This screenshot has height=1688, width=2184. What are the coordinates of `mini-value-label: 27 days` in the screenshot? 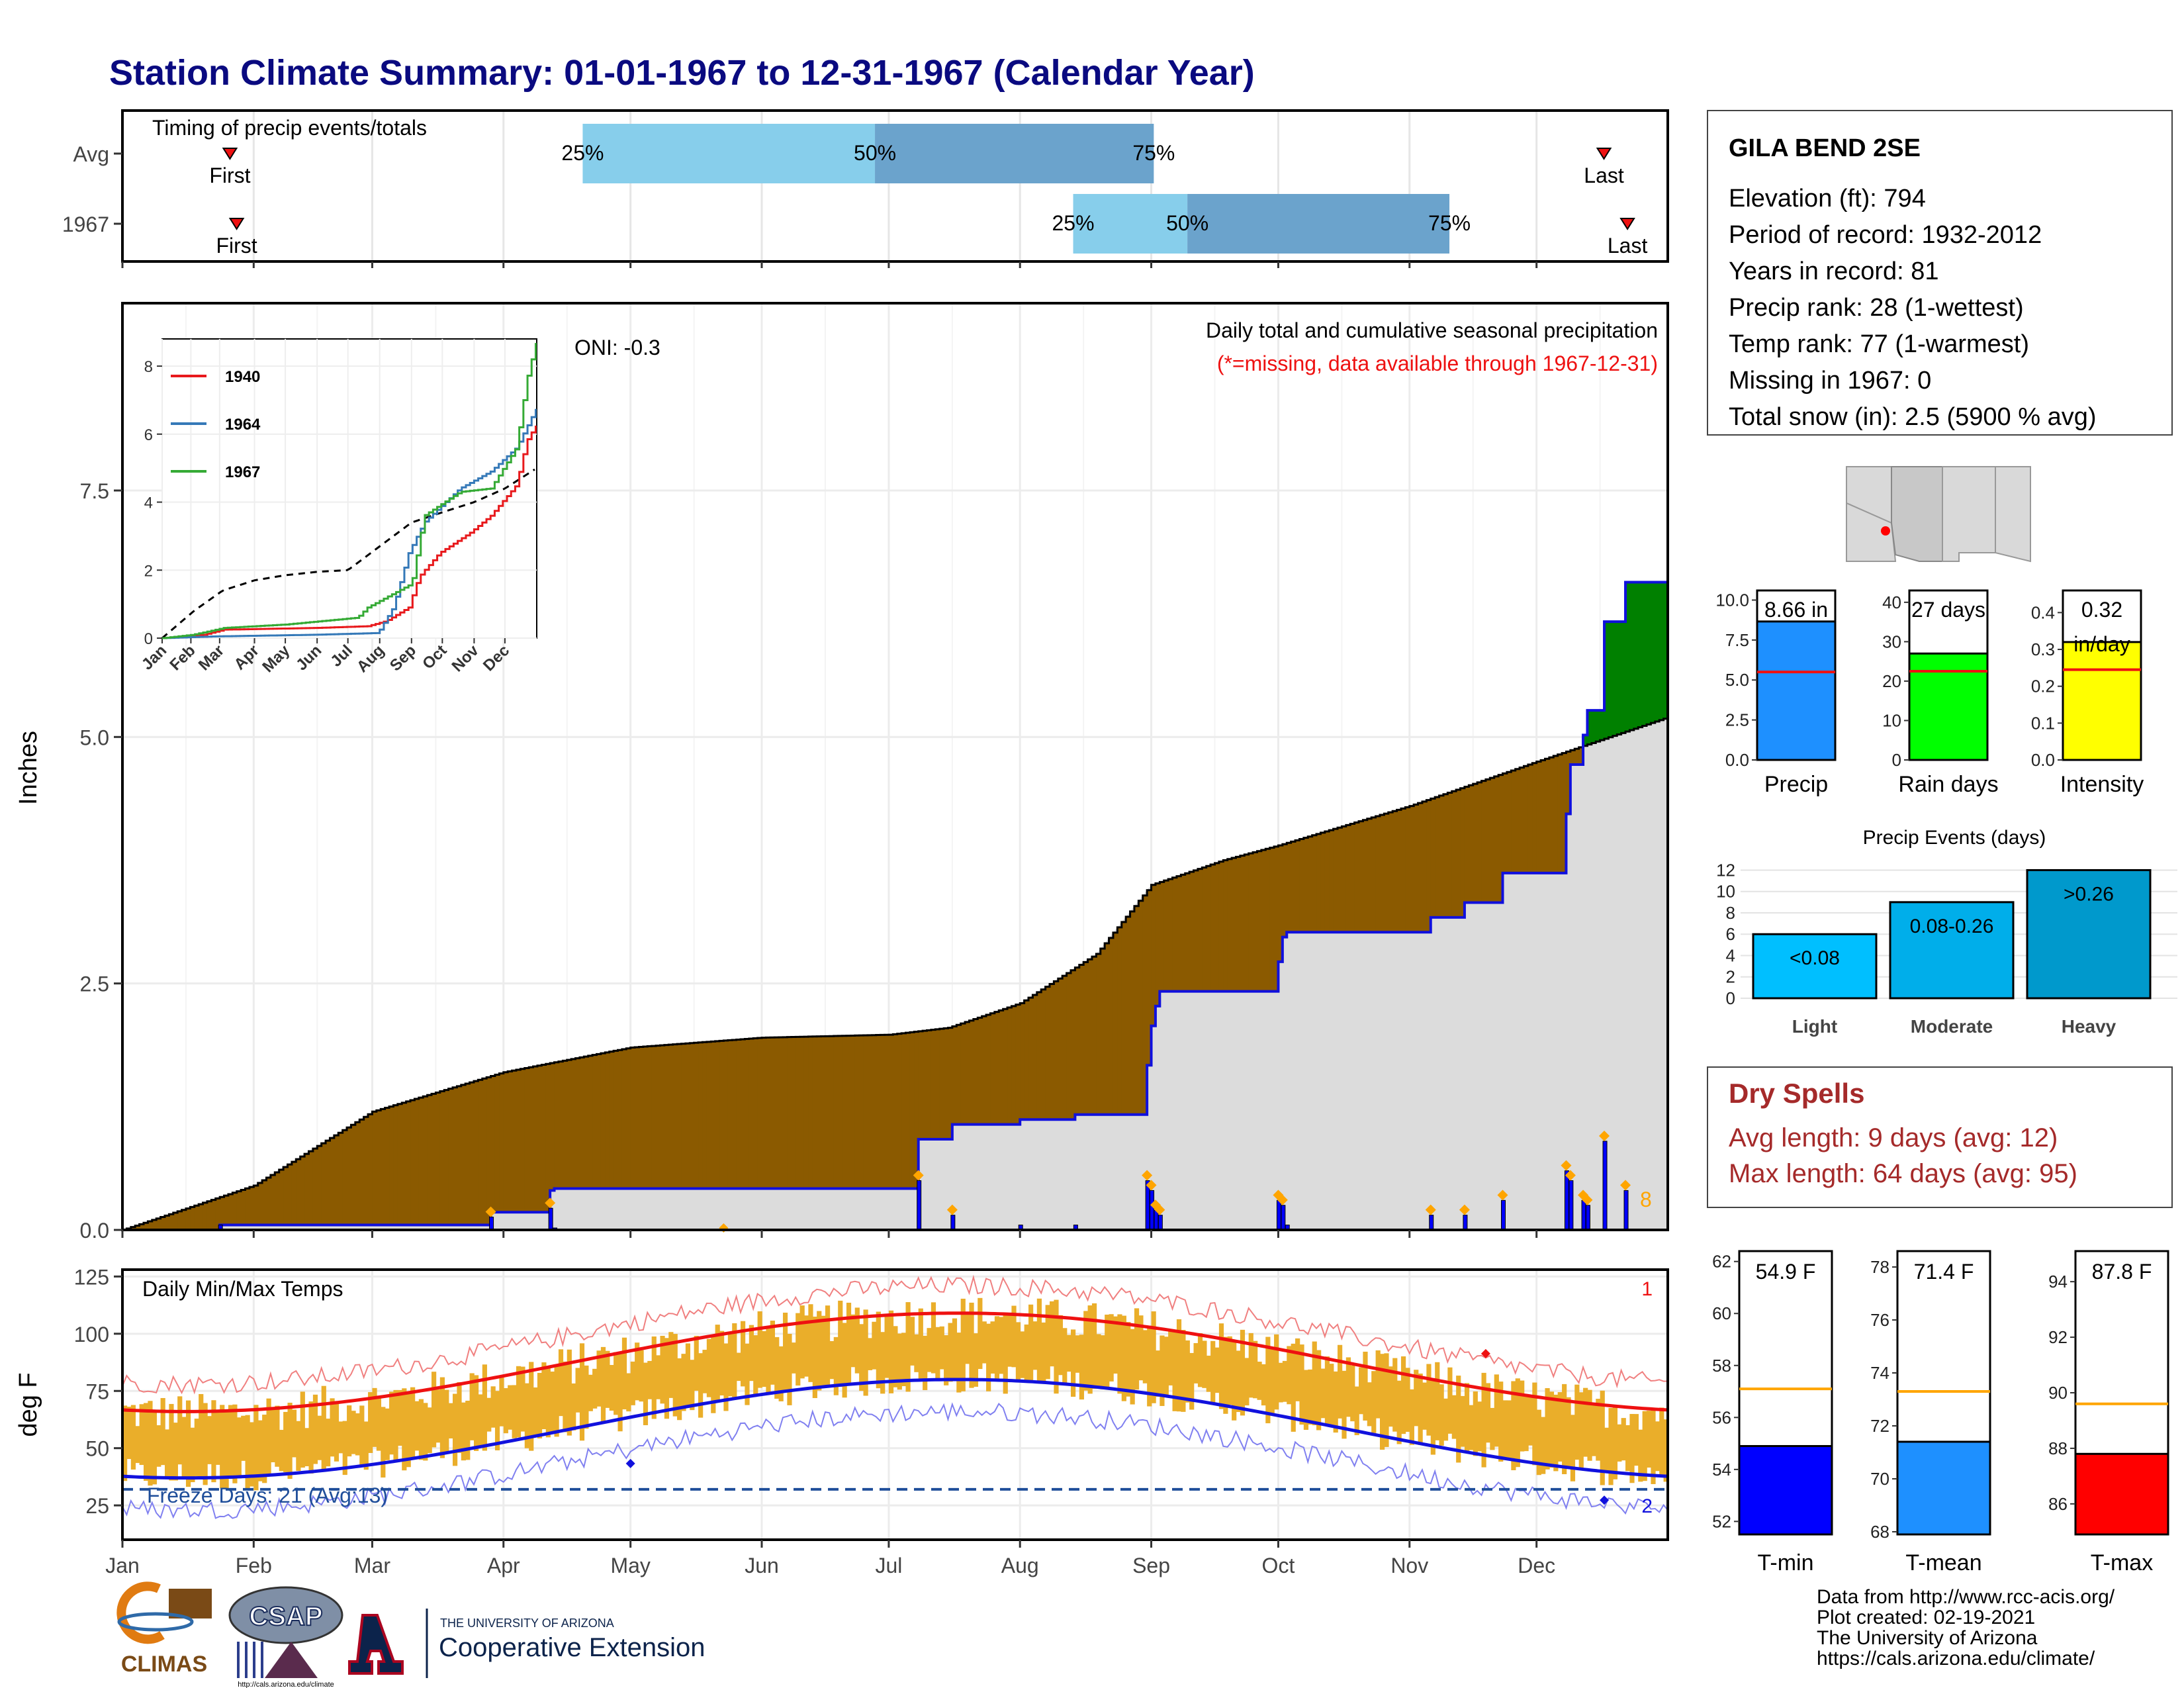 It's located at (1948, 610).